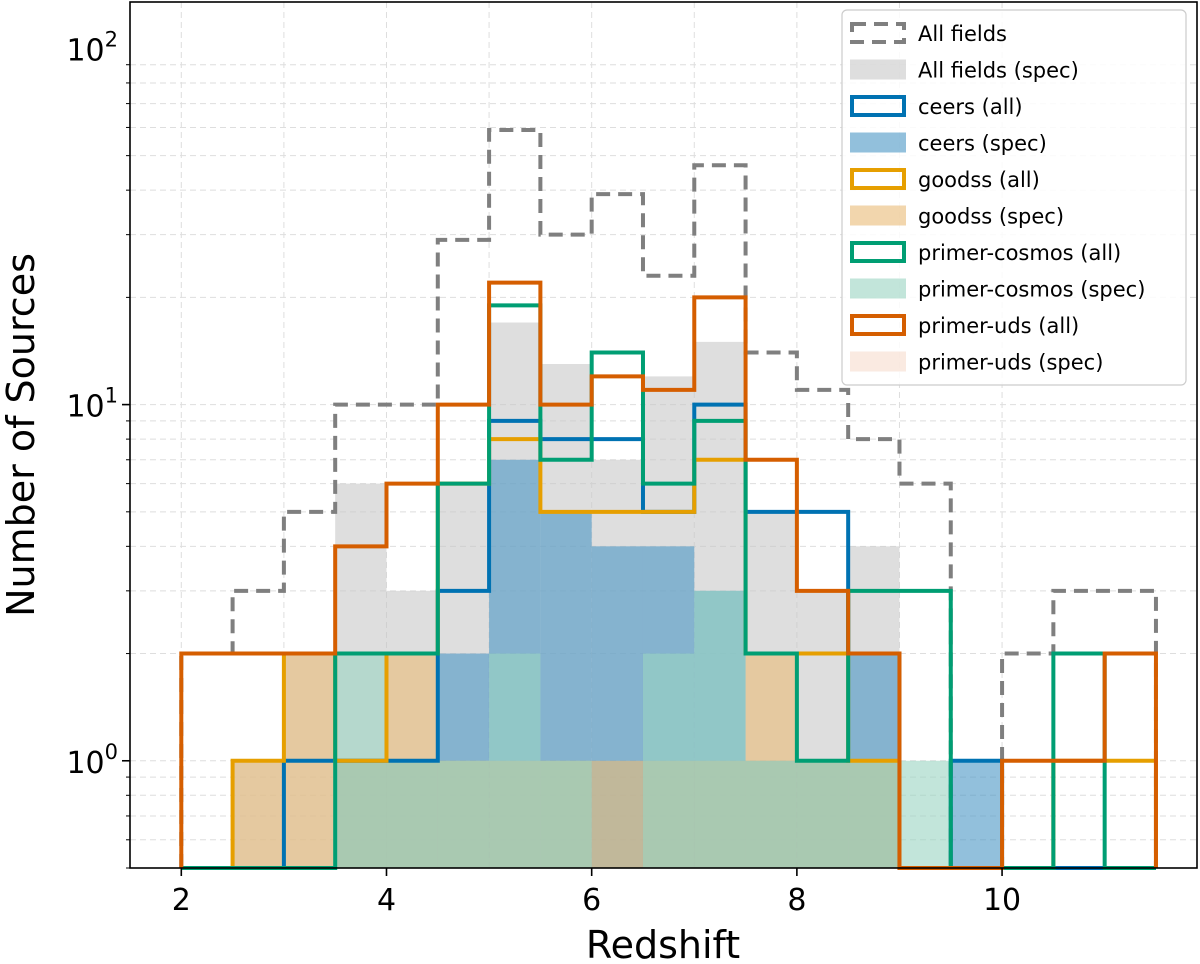 Image resolution: width=1200 pixels, height=964 pixels. I want to click on x-tick-label: 6, so click(591, 900).